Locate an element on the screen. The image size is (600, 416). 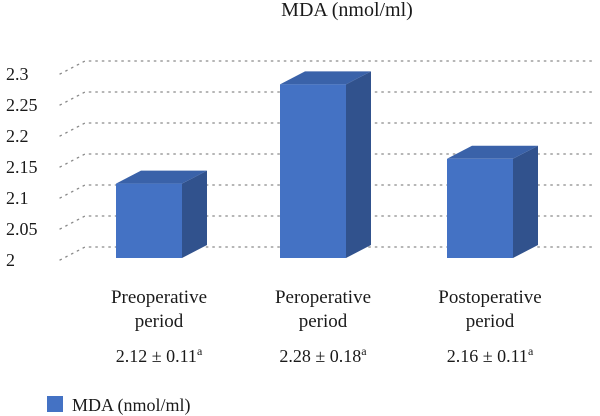
y-axis-ticks: 2 2.05 2.1 2.15 2.2 2.25 2.3 is located at coordinates (22, 167).